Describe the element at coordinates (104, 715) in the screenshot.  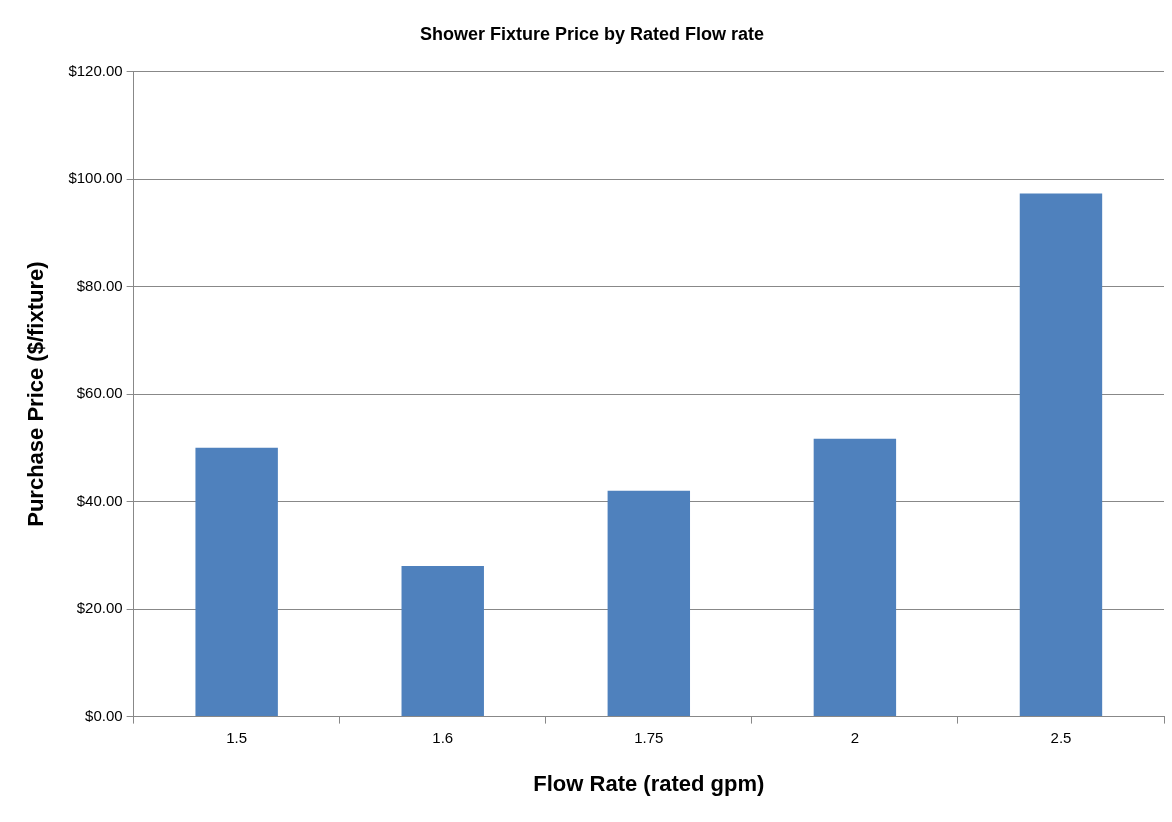
I see `y-tick-label: $0.00` at that location.